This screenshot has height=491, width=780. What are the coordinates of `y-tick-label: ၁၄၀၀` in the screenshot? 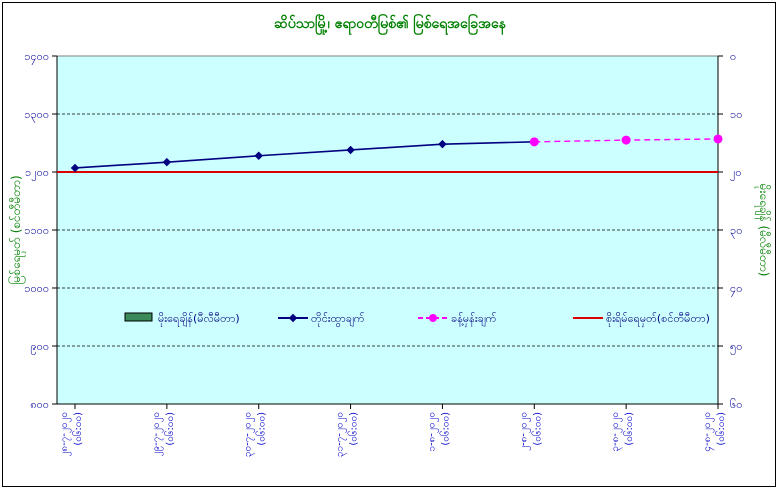 It's located at (36, 57).